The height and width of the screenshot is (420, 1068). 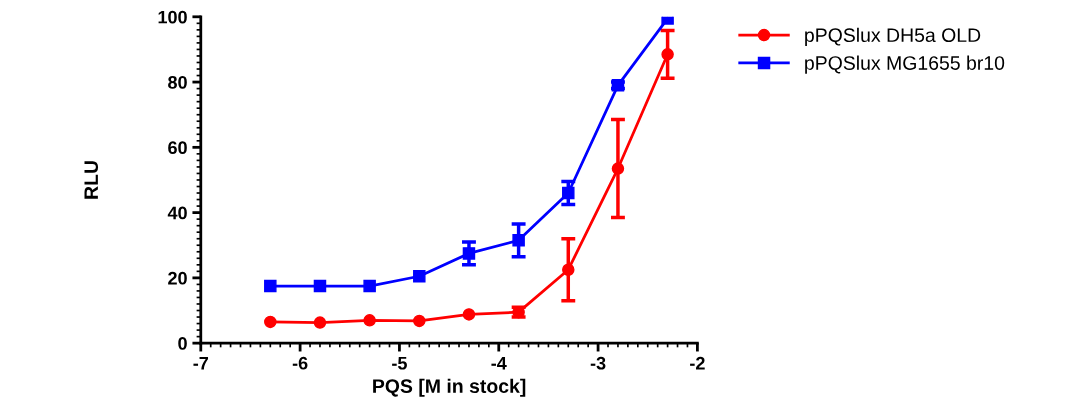 I want to click on x-tick-label: -2, so click(x=697, y=363).